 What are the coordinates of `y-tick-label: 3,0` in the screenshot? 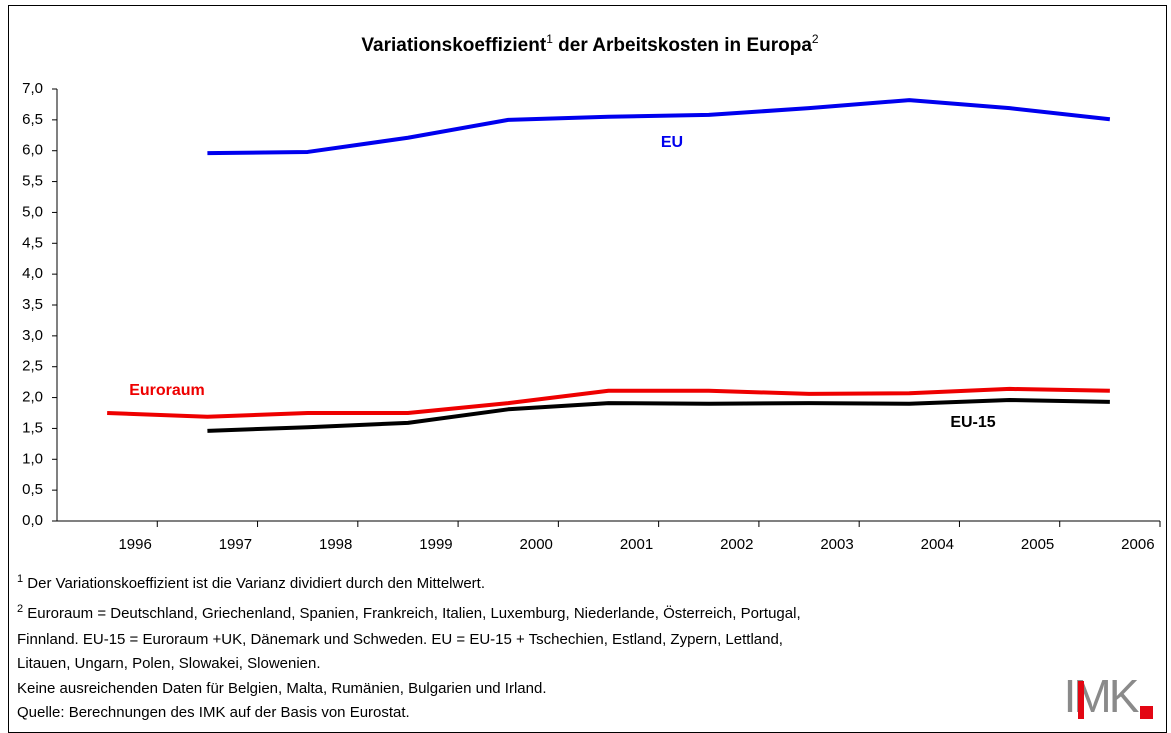 It's located at (32, 335).